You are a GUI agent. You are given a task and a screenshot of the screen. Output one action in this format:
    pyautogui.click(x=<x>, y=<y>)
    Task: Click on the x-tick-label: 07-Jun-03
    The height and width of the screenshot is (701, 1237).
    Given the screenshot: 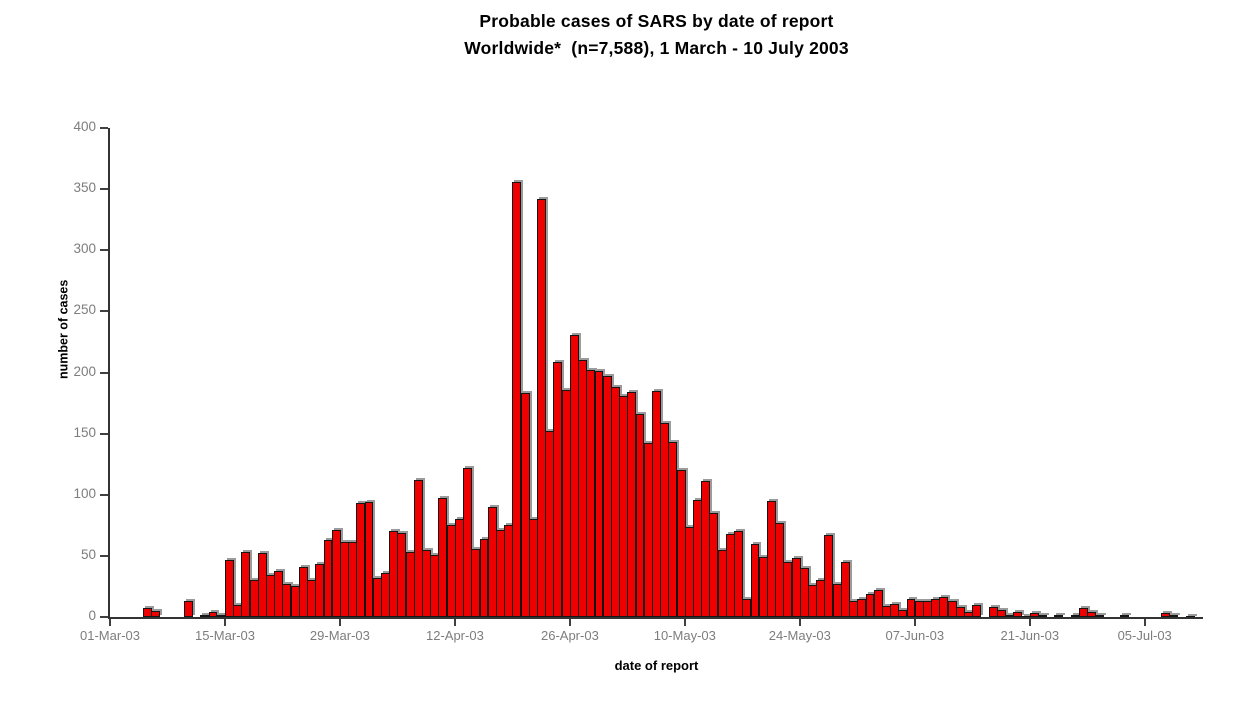 What is the action you would take?
    pyautogui.click(x=915, y=635)
    